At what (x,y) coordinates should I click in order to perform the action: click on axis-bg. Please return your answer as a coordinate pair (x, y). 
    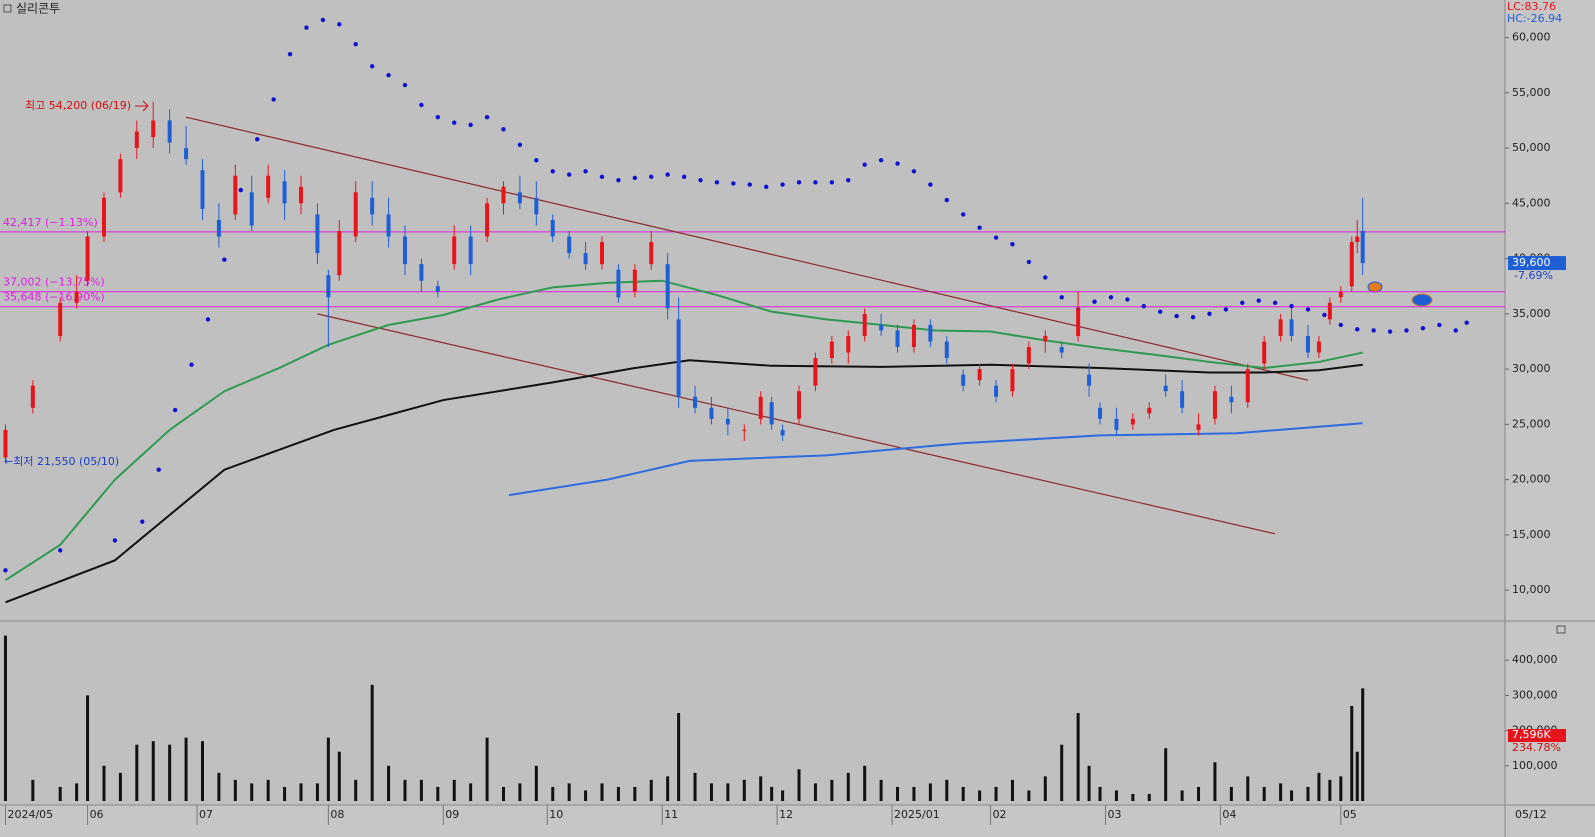
    Looking at the image, I should click on (1550, 418).